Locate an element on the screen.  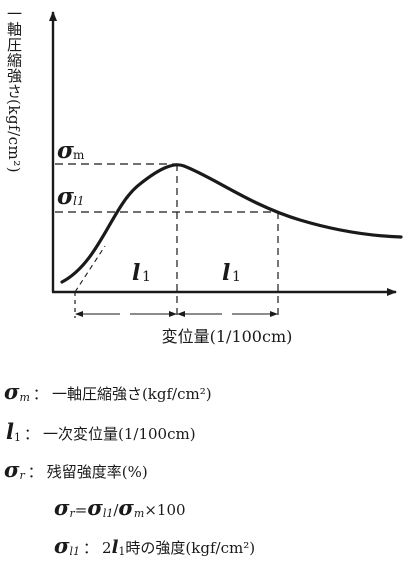
y-axis-label-box: 一軸圧縮強さ(kgf/cm²) is located at coordinates (17, 141).